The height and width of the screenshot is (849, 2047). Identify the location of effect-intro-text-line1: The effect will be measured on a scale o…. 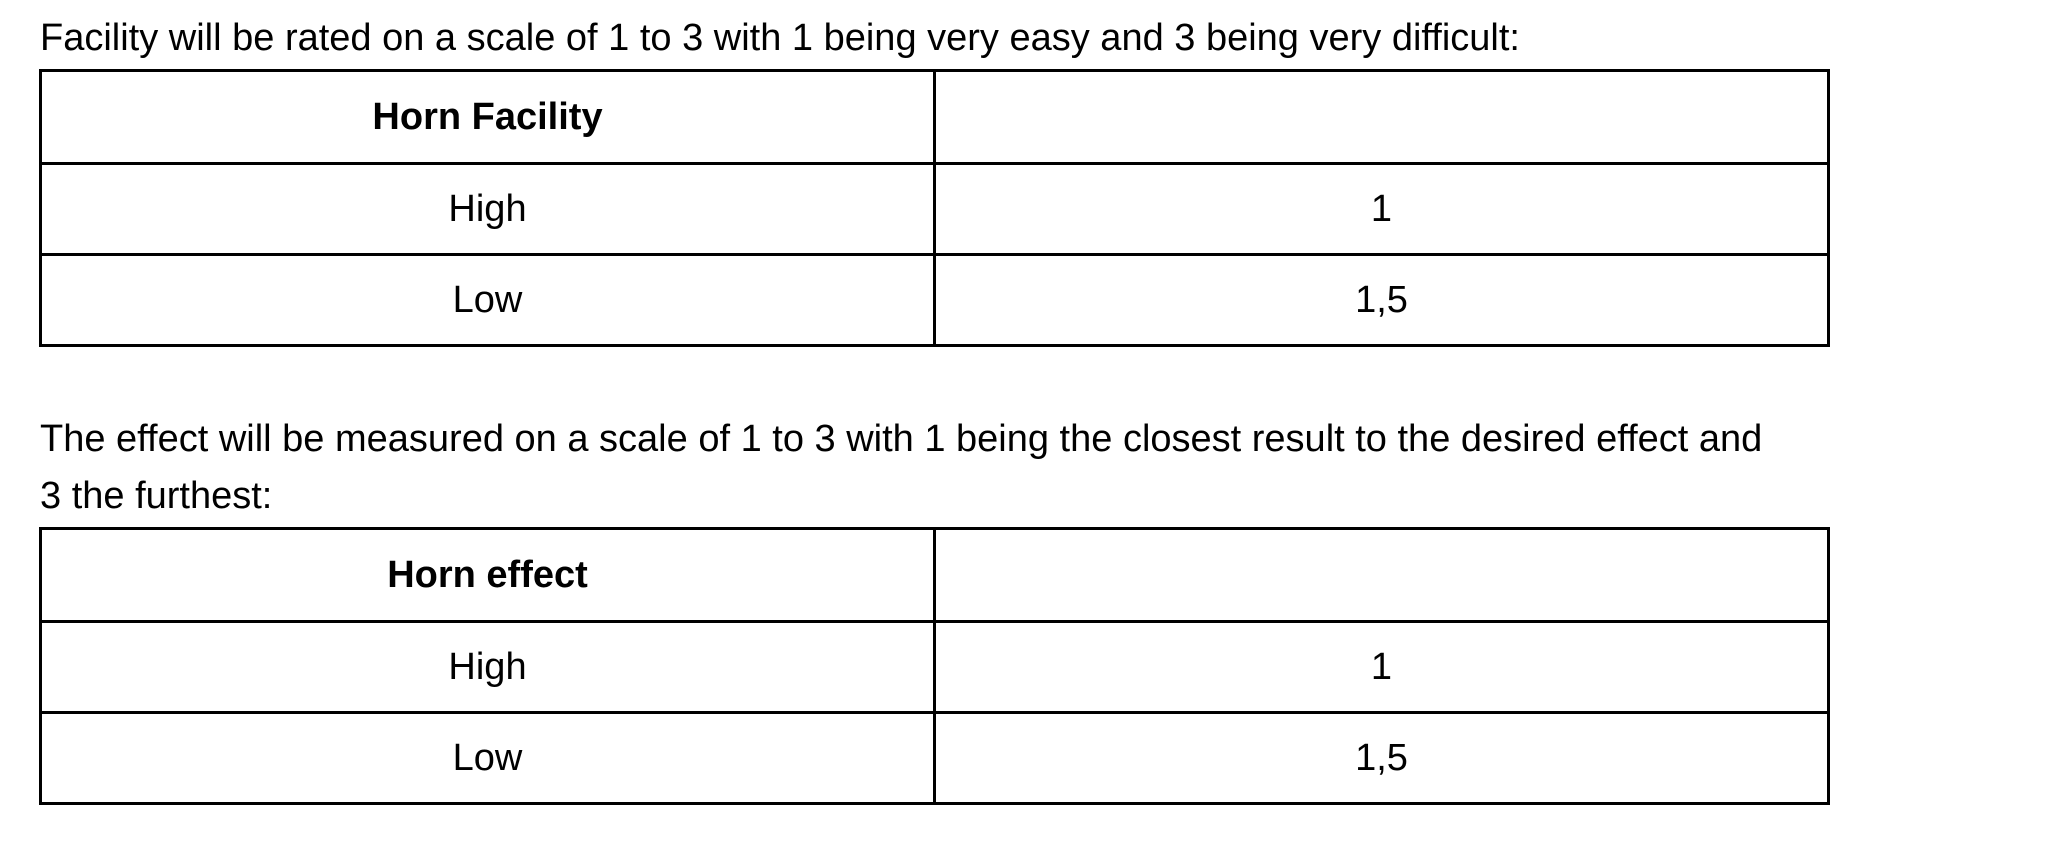
(901, 439).